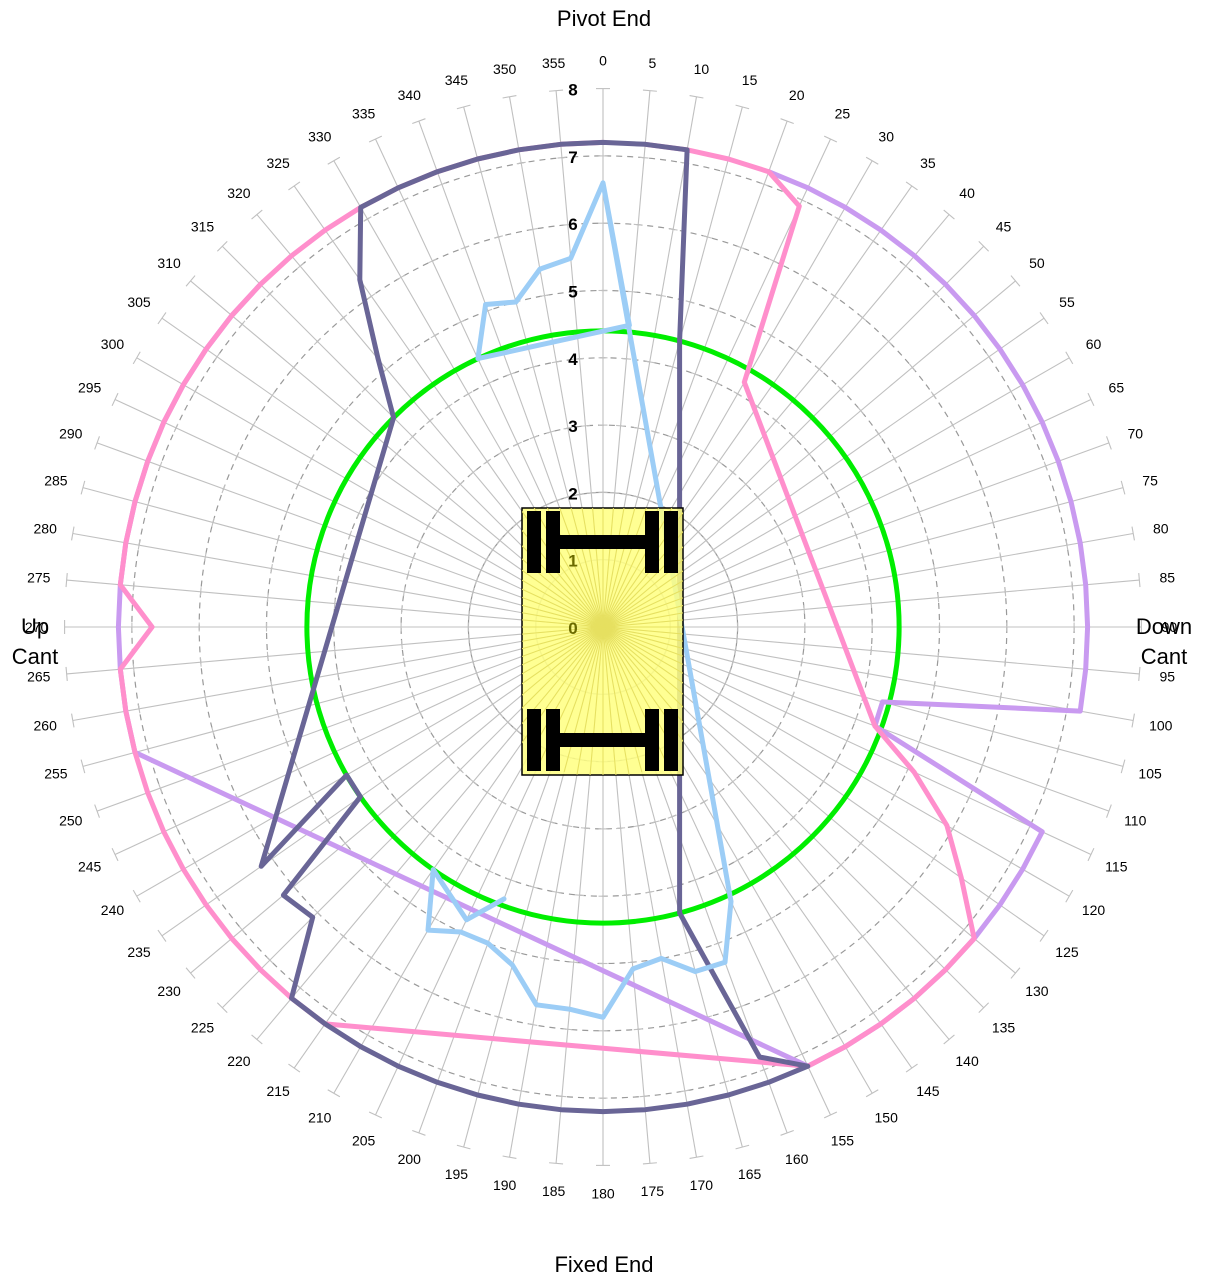 The image size is (1208, 1287). I want to click on angle-label-165: 165, so click(750, 1174).